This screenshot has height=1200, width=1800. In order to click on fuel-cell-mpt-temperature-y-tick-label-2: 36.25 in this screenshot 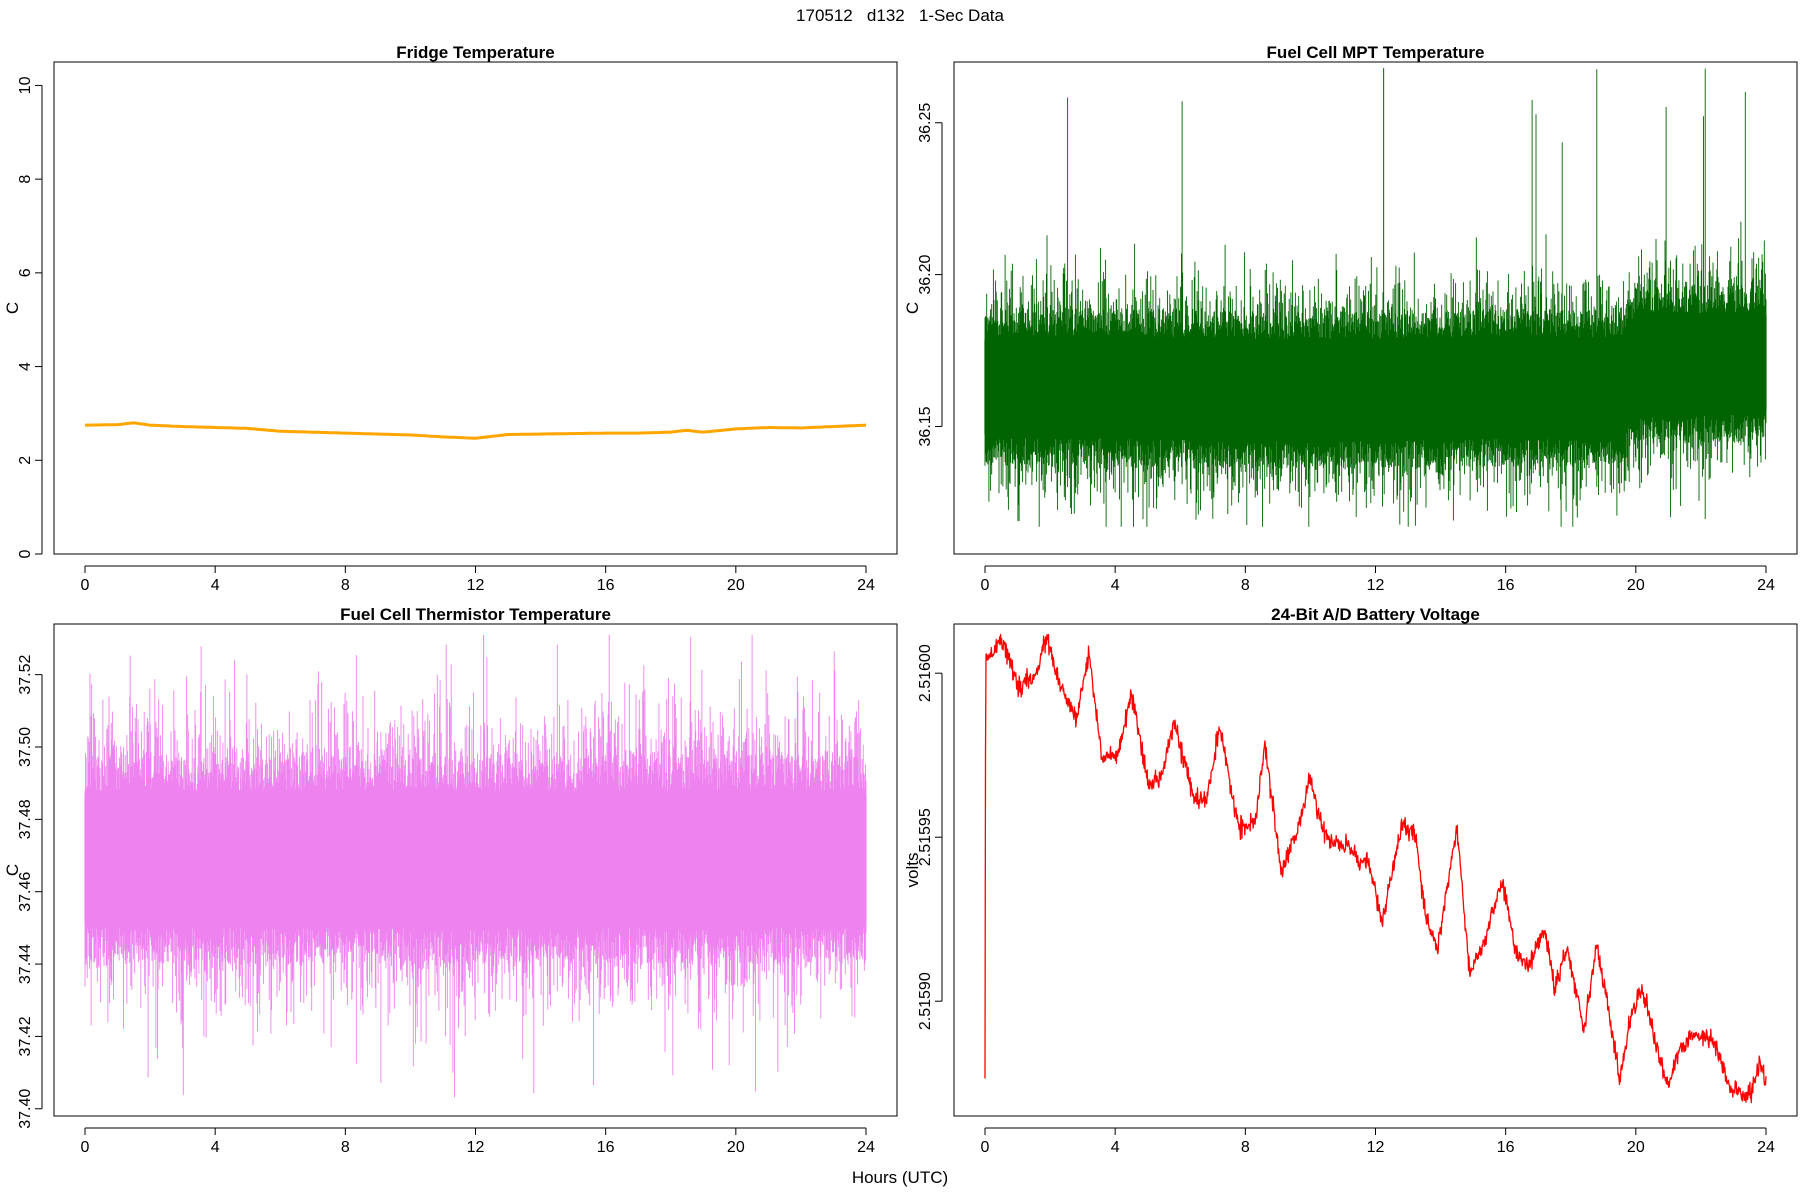, I will do `click(925, 123)`.